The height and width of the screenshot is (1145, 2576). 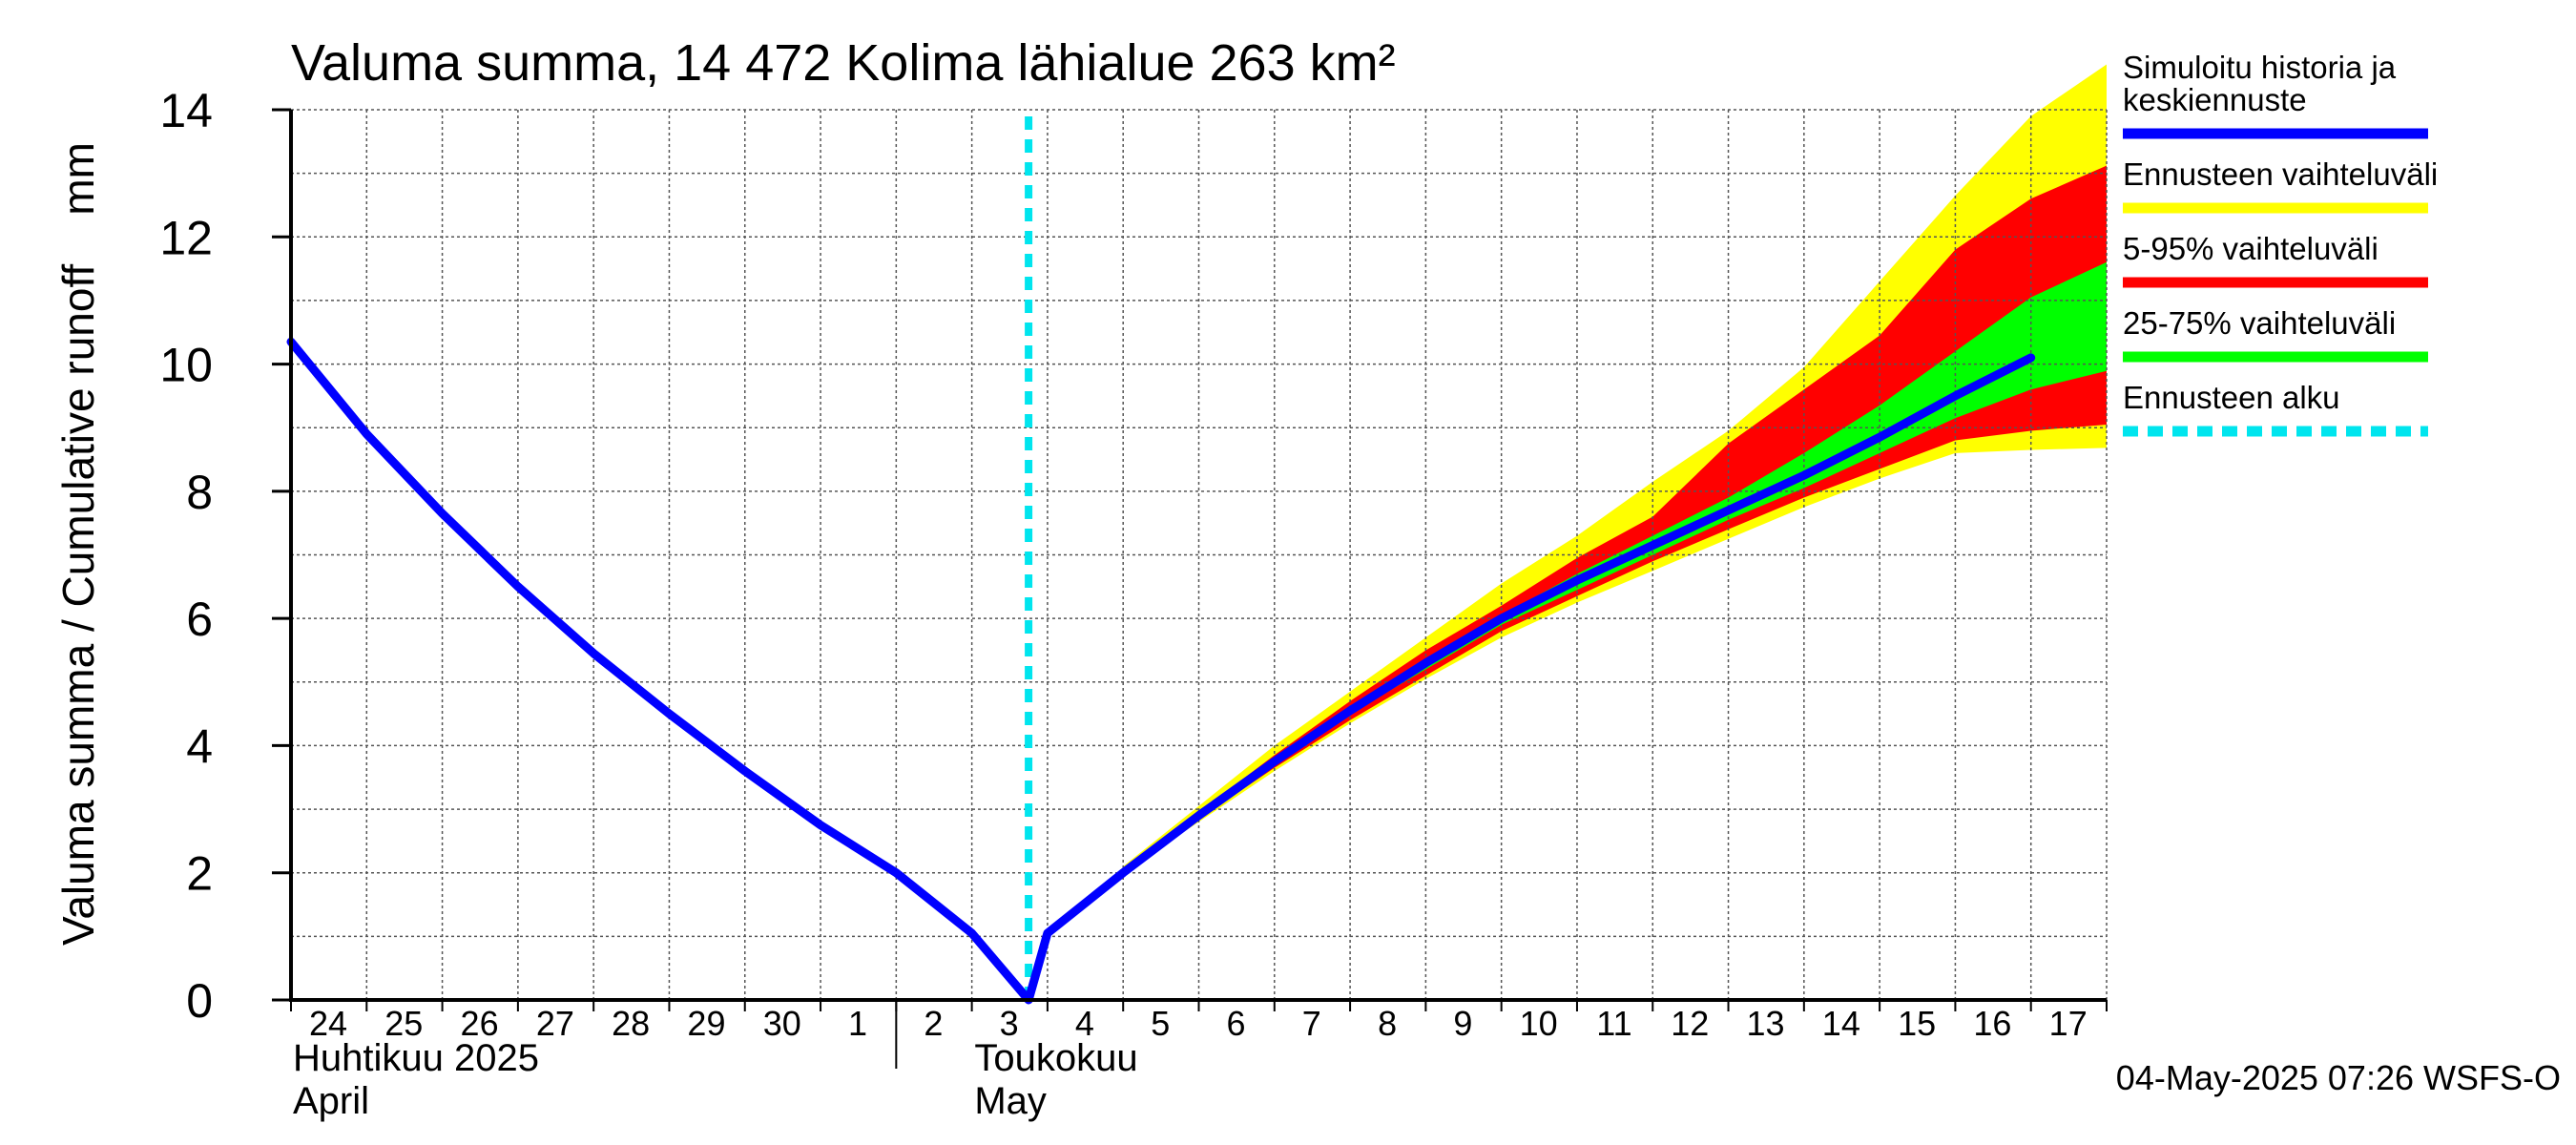 I want to click on y-tick-label: 6, so click(x=199, y=620).